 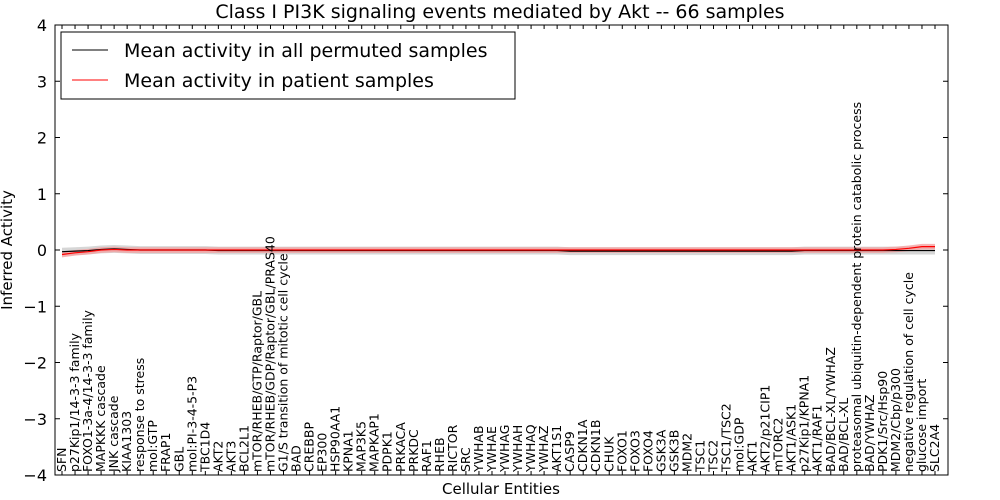 What do you see at coordinates (843, 435) in the screenshot?
I see `x-tick-label: BAD/BCL-XL` at bounding box center [843, 435].